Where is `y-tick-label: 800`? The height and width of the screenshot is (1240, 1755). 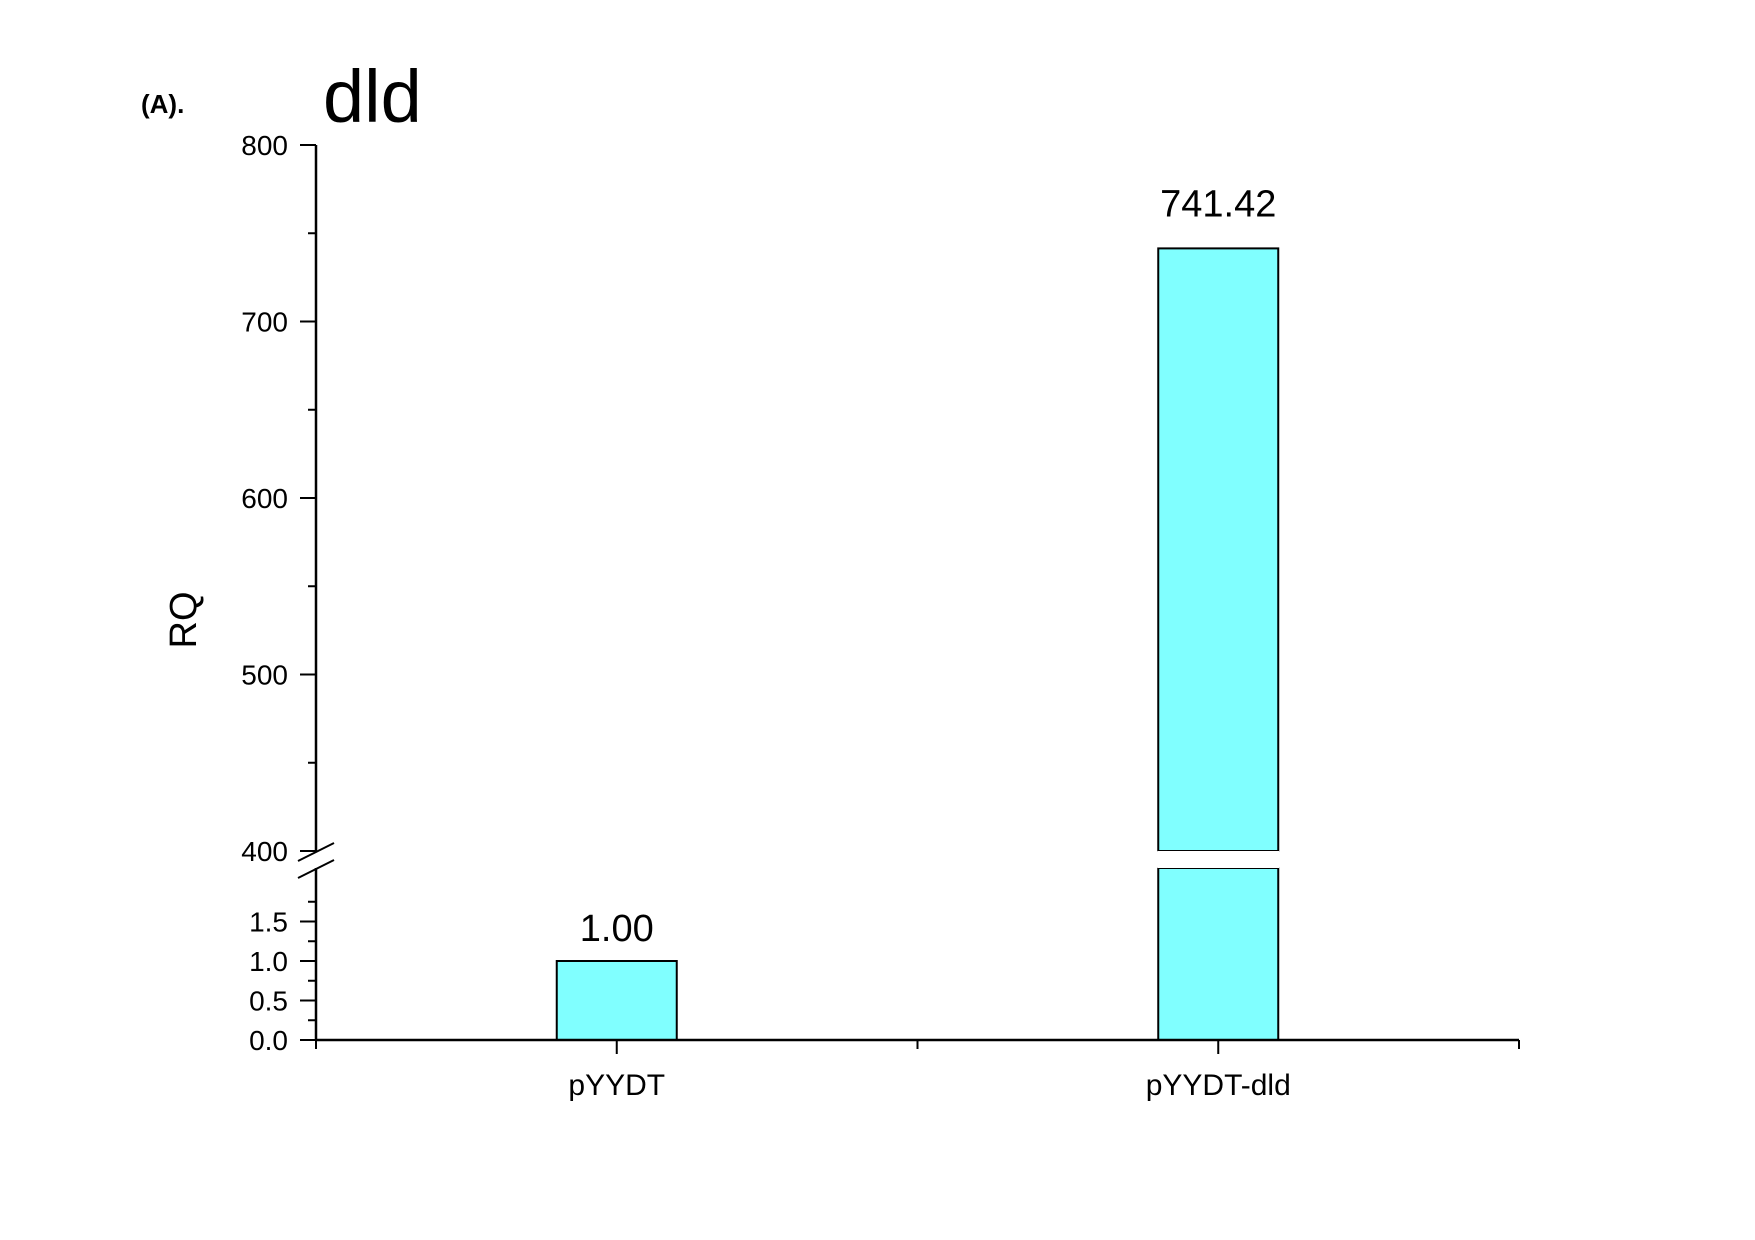
y-tick-label: 800 is located at coordinates (264, 145).